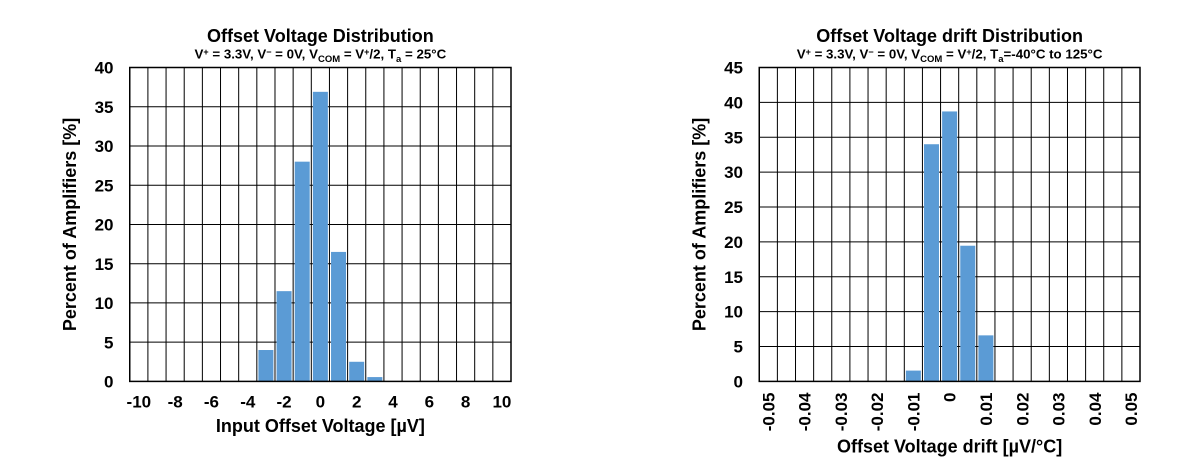 The image size is (1200, 476). What do you see at coordinates (877, 412) in the screenshot?
I see `svg-text: -0.02` at bounding box center [877, 412].